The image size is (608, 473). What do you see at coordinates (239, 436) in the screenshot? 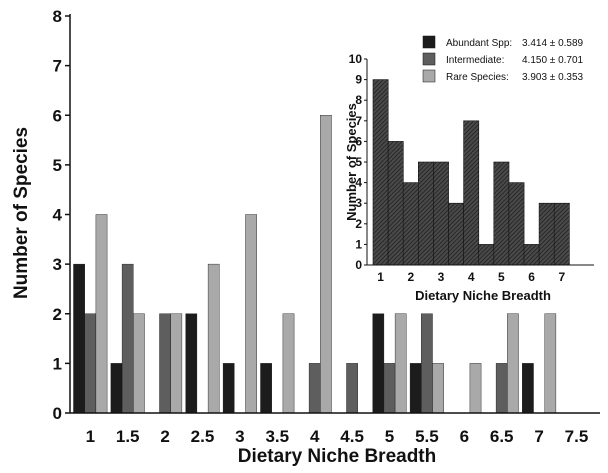
I see `main-x-tick-label: 3` at bounding box center [239, 436].